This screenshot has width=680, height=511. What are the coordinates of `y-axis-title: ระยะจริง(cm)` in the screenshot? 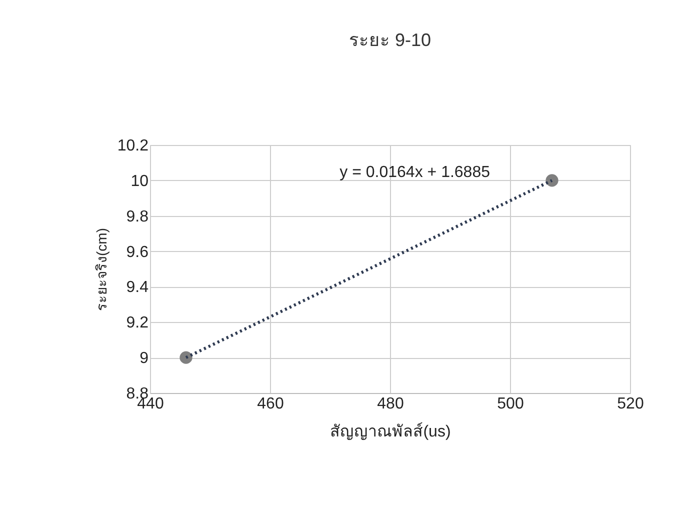 It's located at (101, 269).